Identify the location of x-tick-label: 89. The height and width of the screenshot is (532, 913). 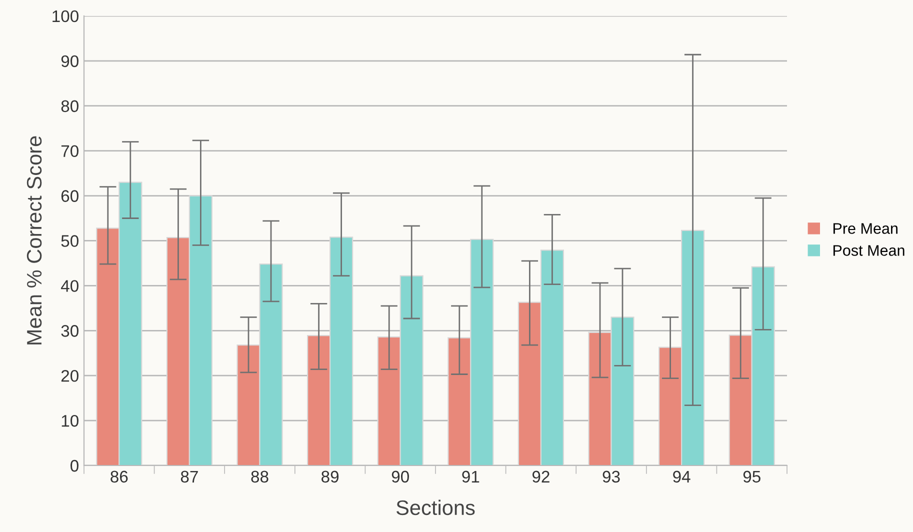
(330, 476).